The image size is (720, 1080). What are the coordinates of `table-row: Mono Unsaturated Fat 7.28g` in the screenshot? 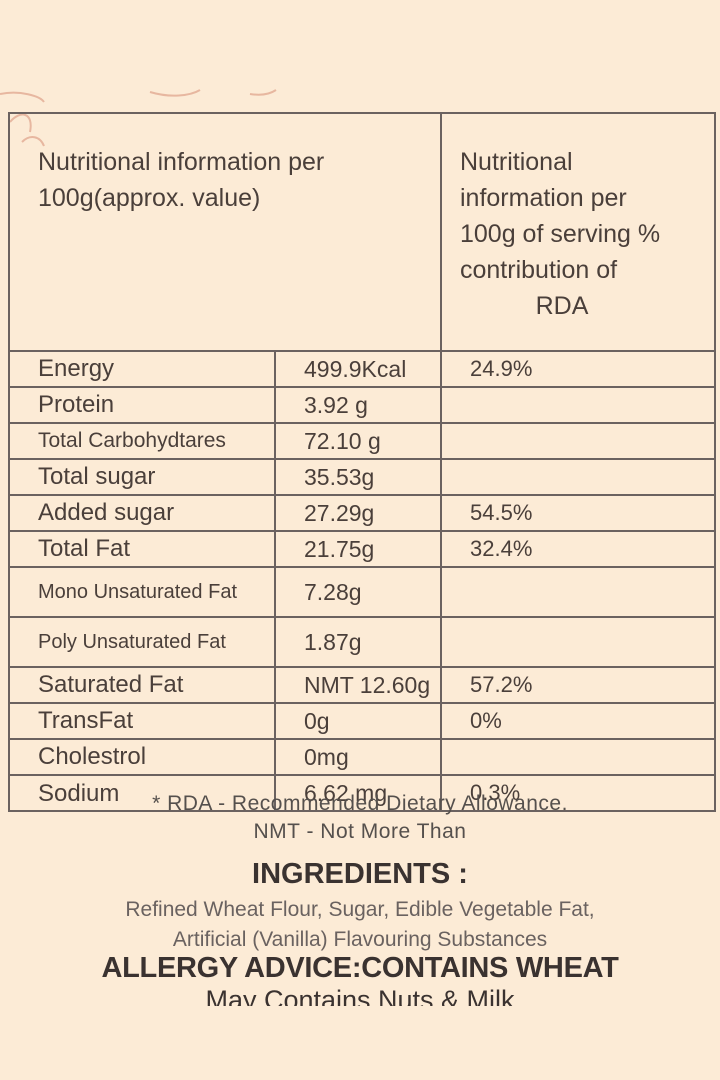 It's located at (362, 592).